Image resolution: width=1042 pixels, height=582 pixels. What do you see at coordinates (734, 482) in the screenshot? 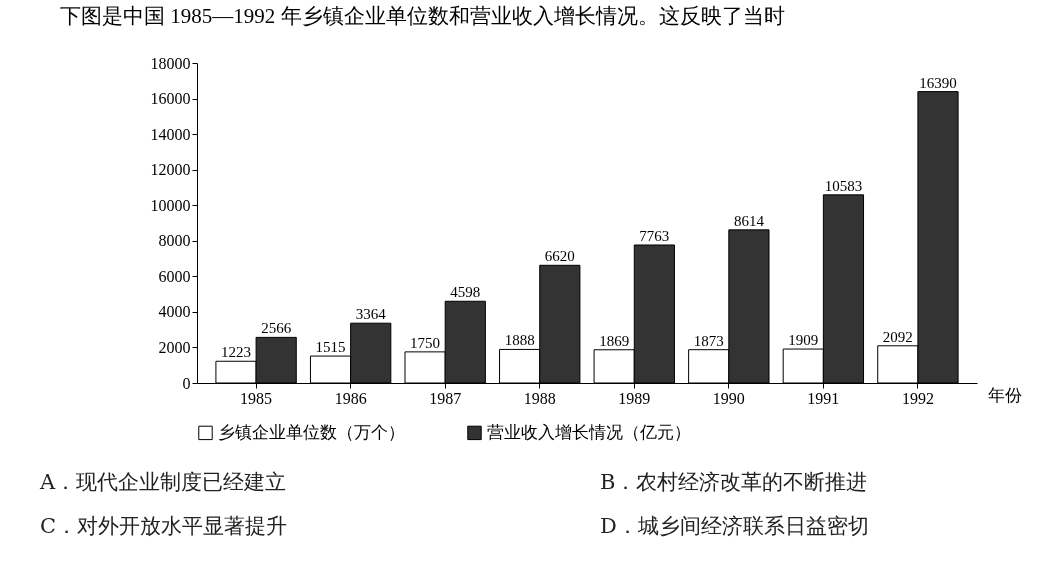
I see `text: B．农村经济改革的不断推进` at bounding box center [734, 482].